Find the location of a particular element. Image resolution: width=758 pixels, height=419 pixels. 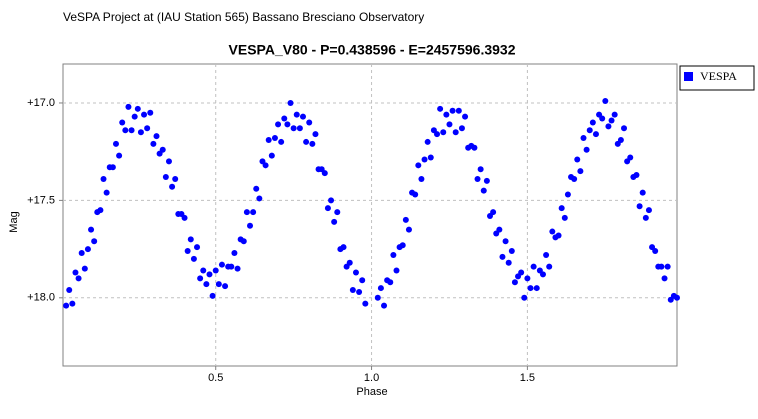

y-axis-label: Mag is located at coordinates (14, 221).